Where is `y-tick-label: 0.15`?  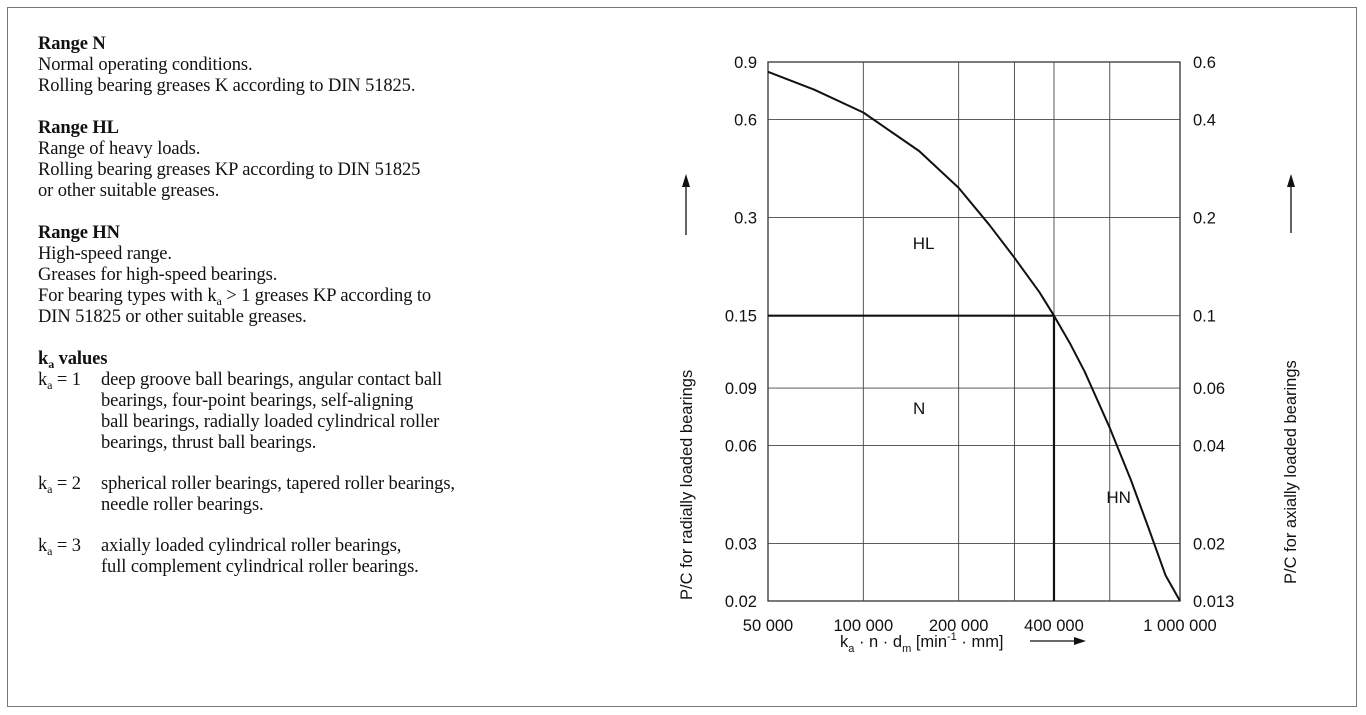
y-tick-label: 0.15 is located at coordinates (741, 317).